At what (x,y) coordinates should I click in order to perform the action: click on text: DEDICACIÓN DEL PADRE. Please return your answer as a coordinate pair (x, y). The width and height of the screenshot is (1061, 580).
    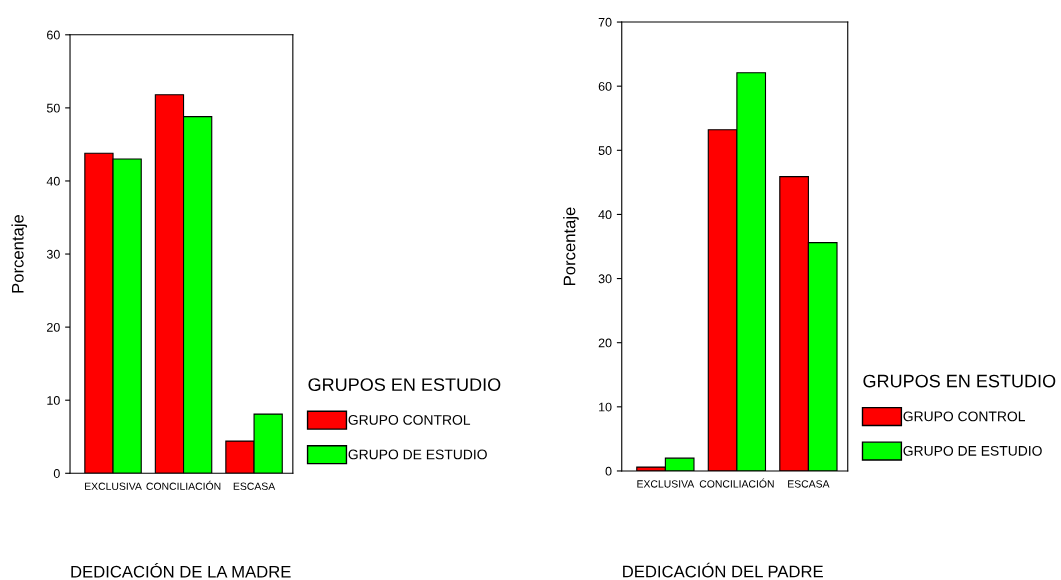
    Looking at the image, I should click on (723, 570).